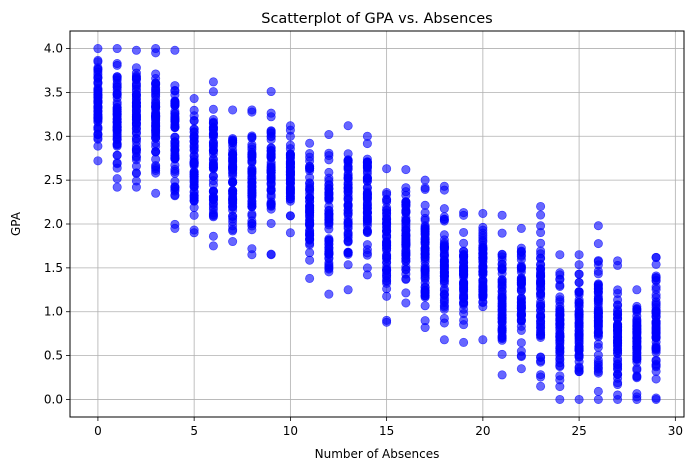  I want to click on y-tick-label: 2.0, so click(53, 224).